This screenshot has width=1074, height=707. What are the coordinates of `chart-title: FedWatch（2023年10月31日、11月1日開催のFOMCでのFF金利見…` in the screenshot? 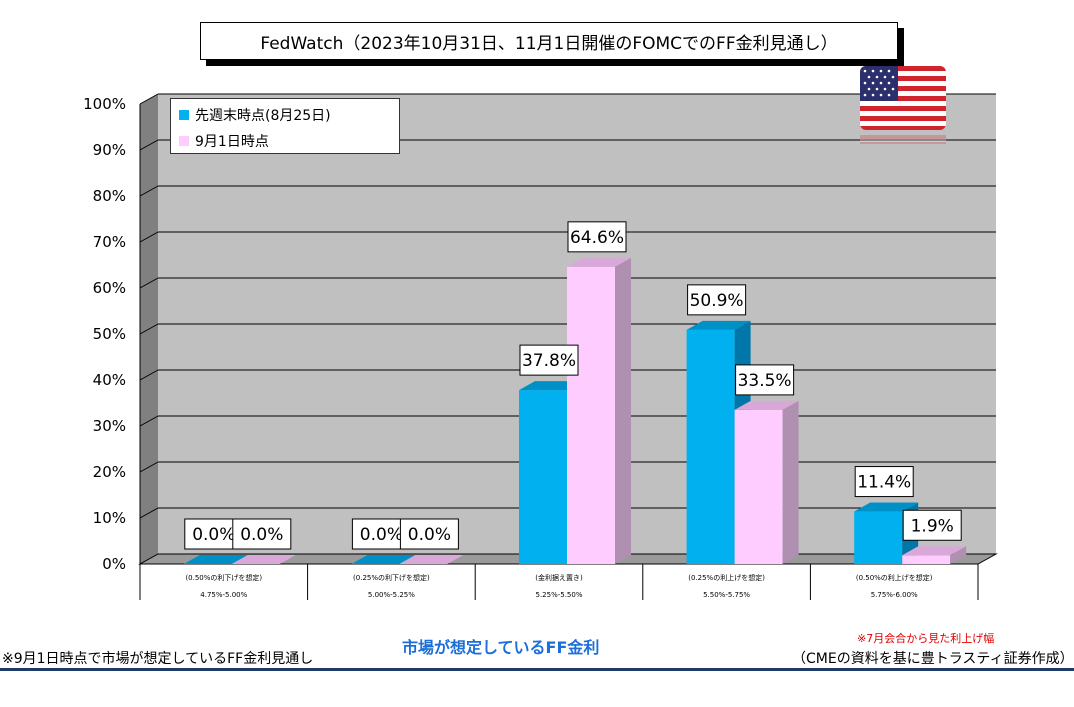 It's located at (549, 41).